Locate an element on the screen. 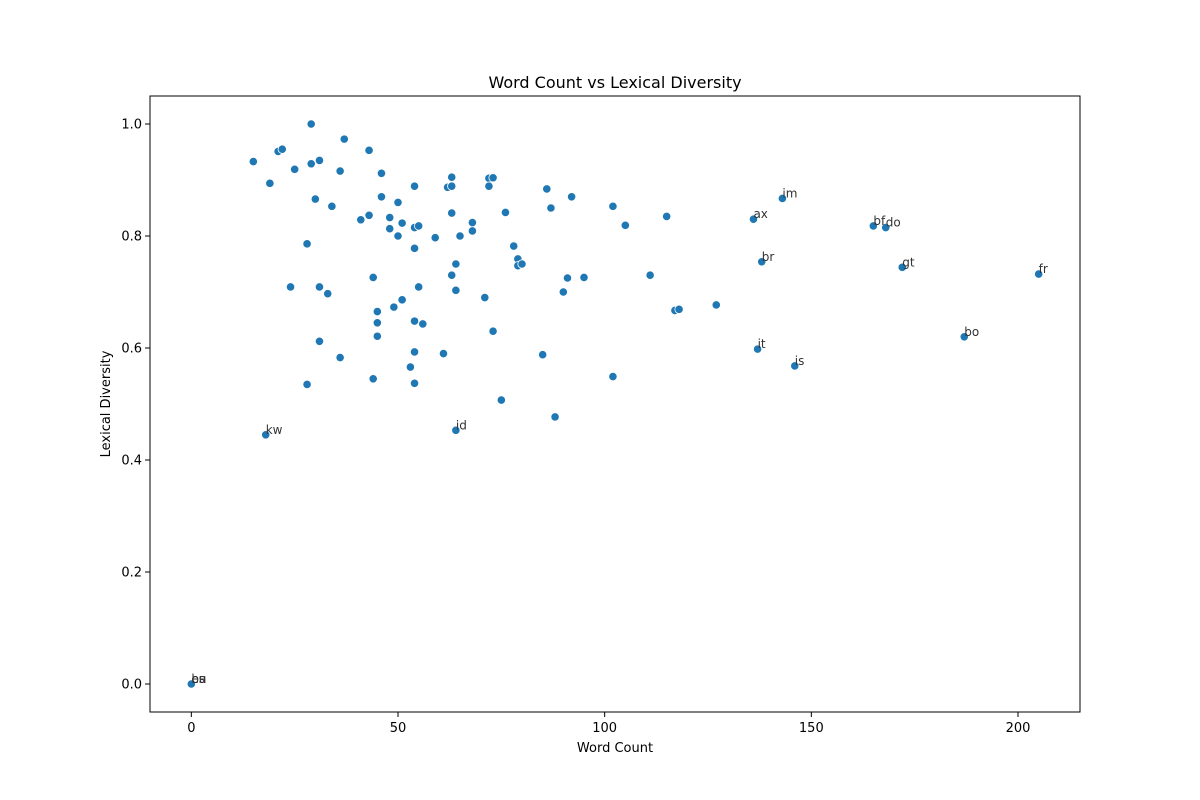 The height and width of the screenshot is (800, 1200). chart-title: Word Count vs Lexical Diversity is located at coordinates (614, 82).